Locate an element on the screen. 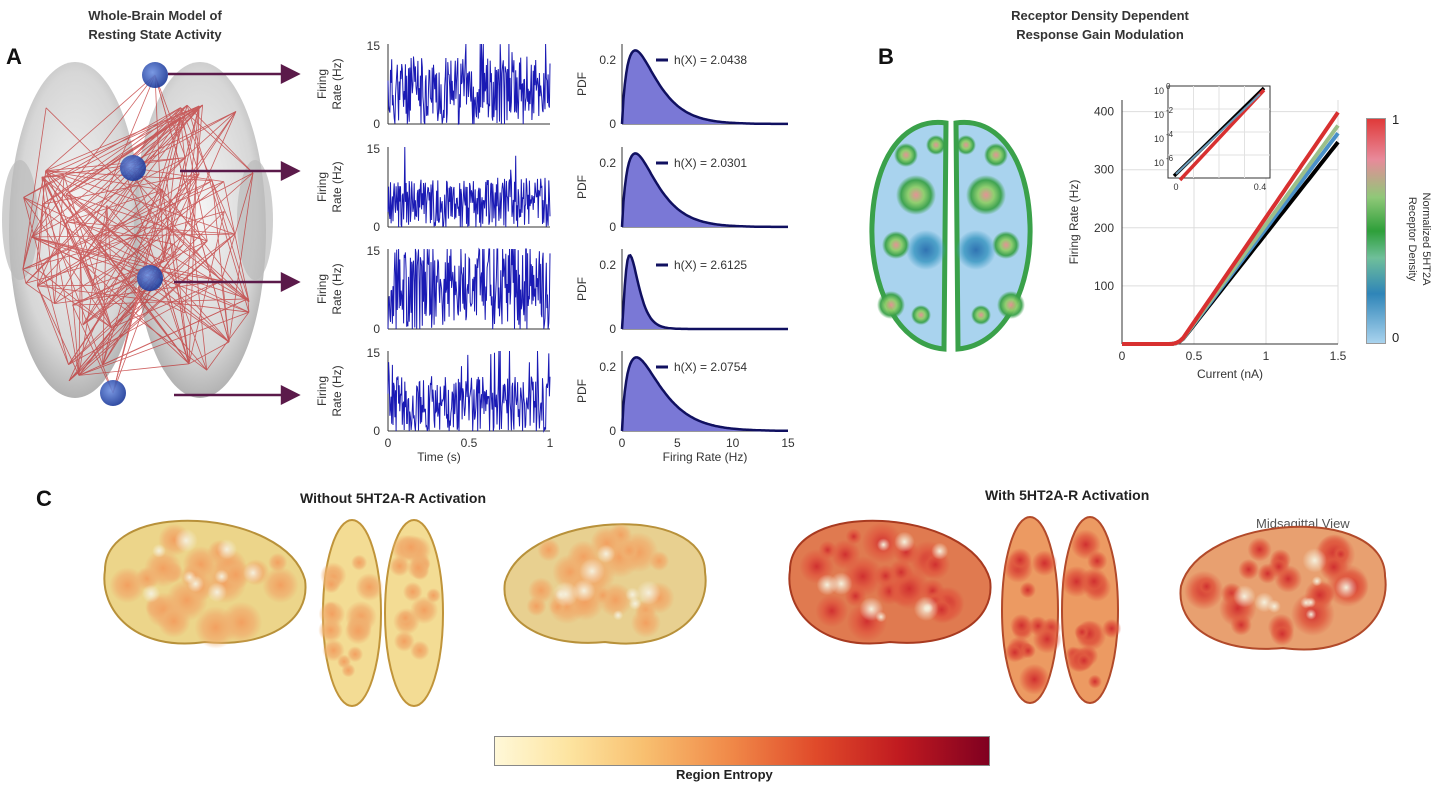 The image size is (1440, 789). without-activation-title: Without 5HT2A-R Activation is located at coordinates (393, 498).